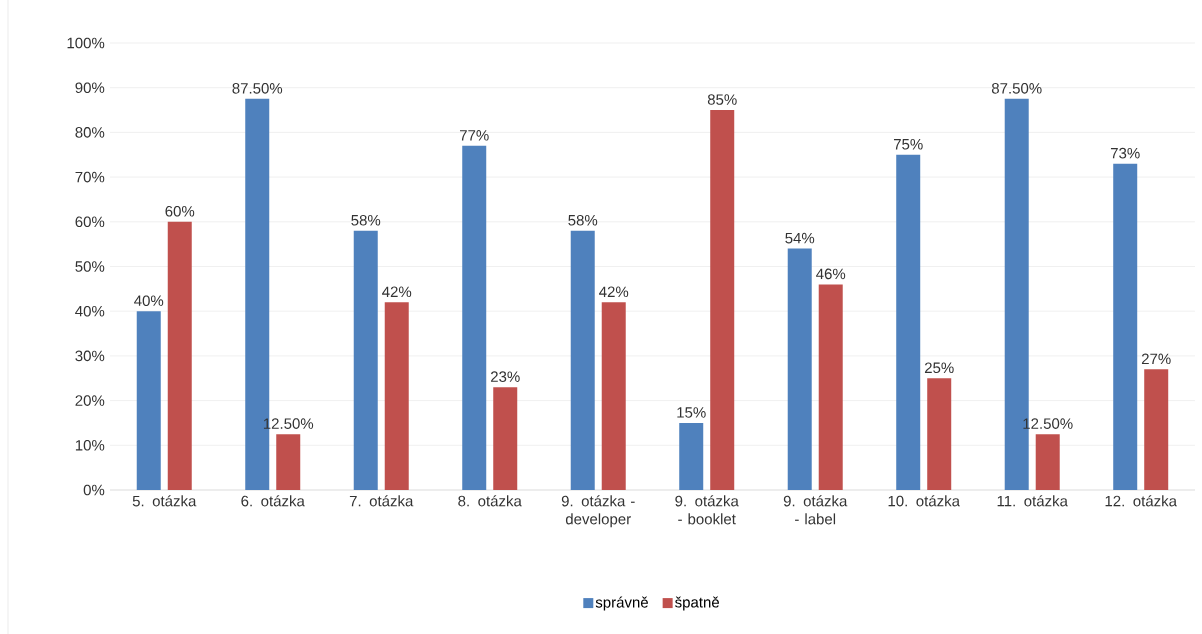 The image size is (1202, 634). What do you see at coordinates (90, 445) in the screenshot?
I see `y-tick-label: 10%` at bounding box center [90, 445].